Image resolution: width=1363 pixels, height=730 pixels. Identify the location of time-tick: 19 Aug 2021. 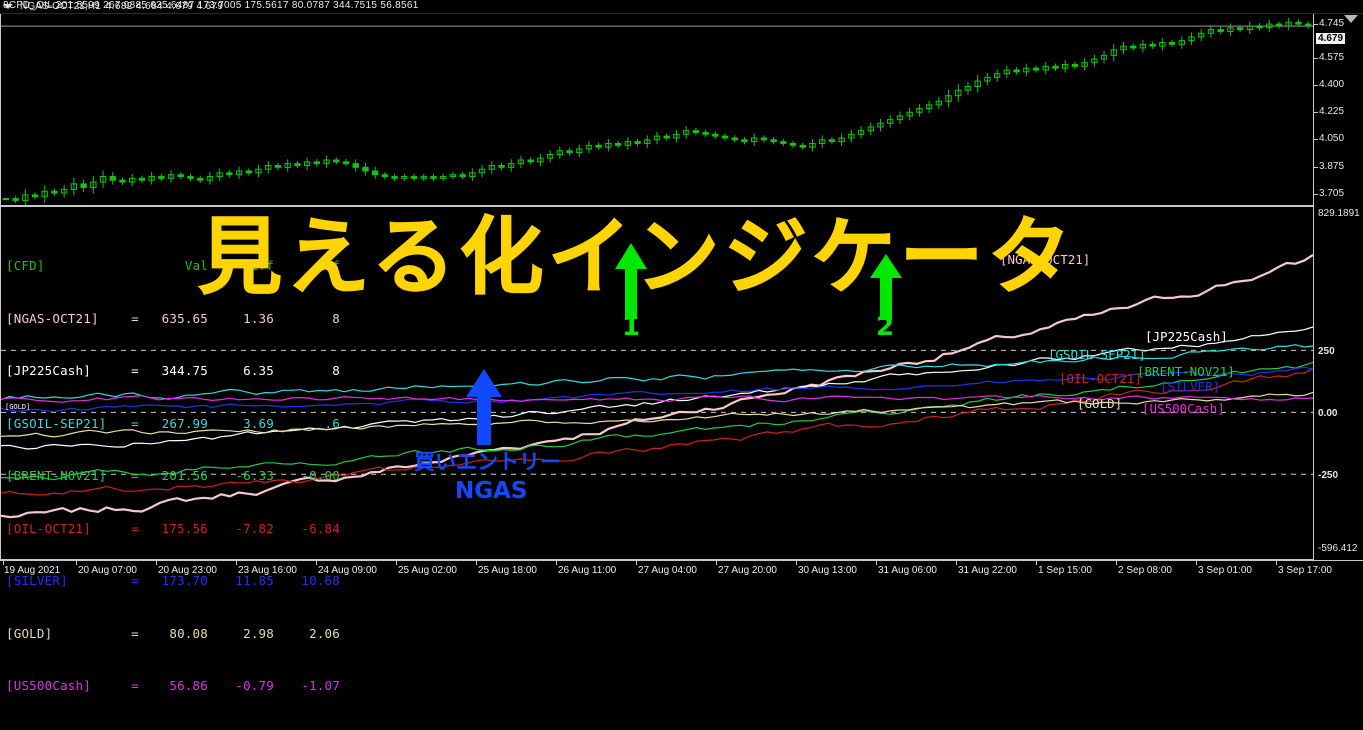
(32, 570).